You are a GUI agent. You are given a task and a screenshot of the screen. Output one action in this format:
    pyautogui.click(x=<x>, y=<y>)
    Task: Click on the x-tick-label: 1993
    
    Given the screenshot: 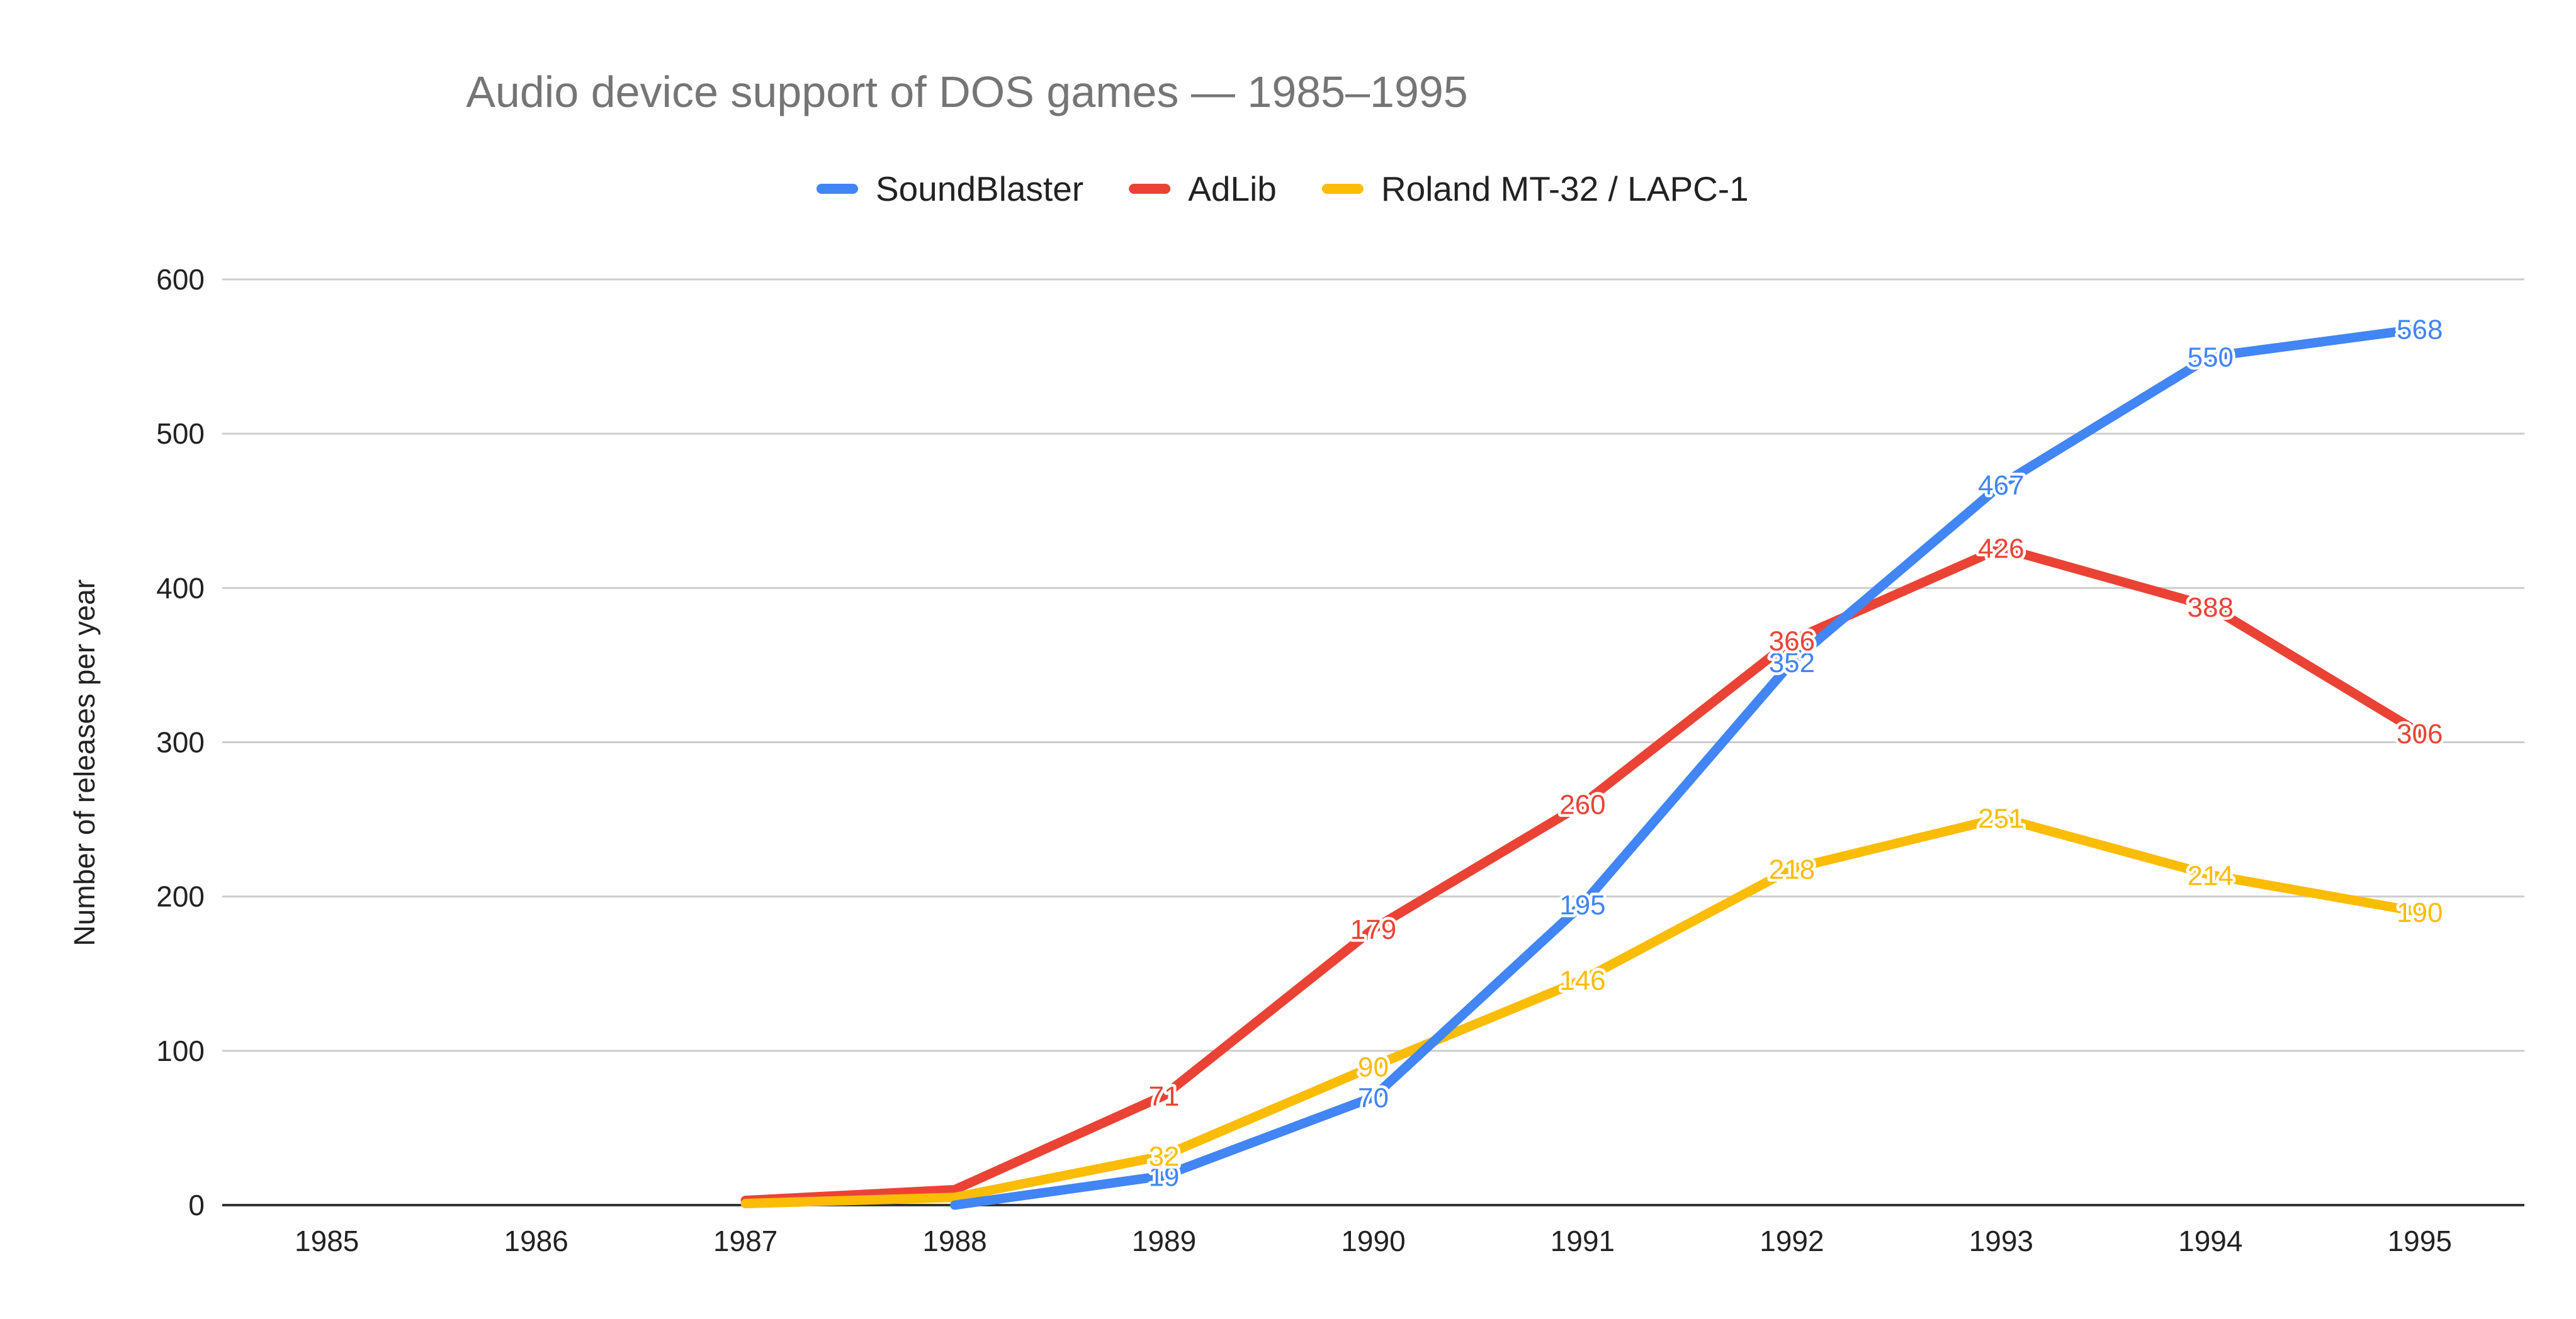 What is the action you would take?
    pyautogui.click(x=2001, y=1241)
    